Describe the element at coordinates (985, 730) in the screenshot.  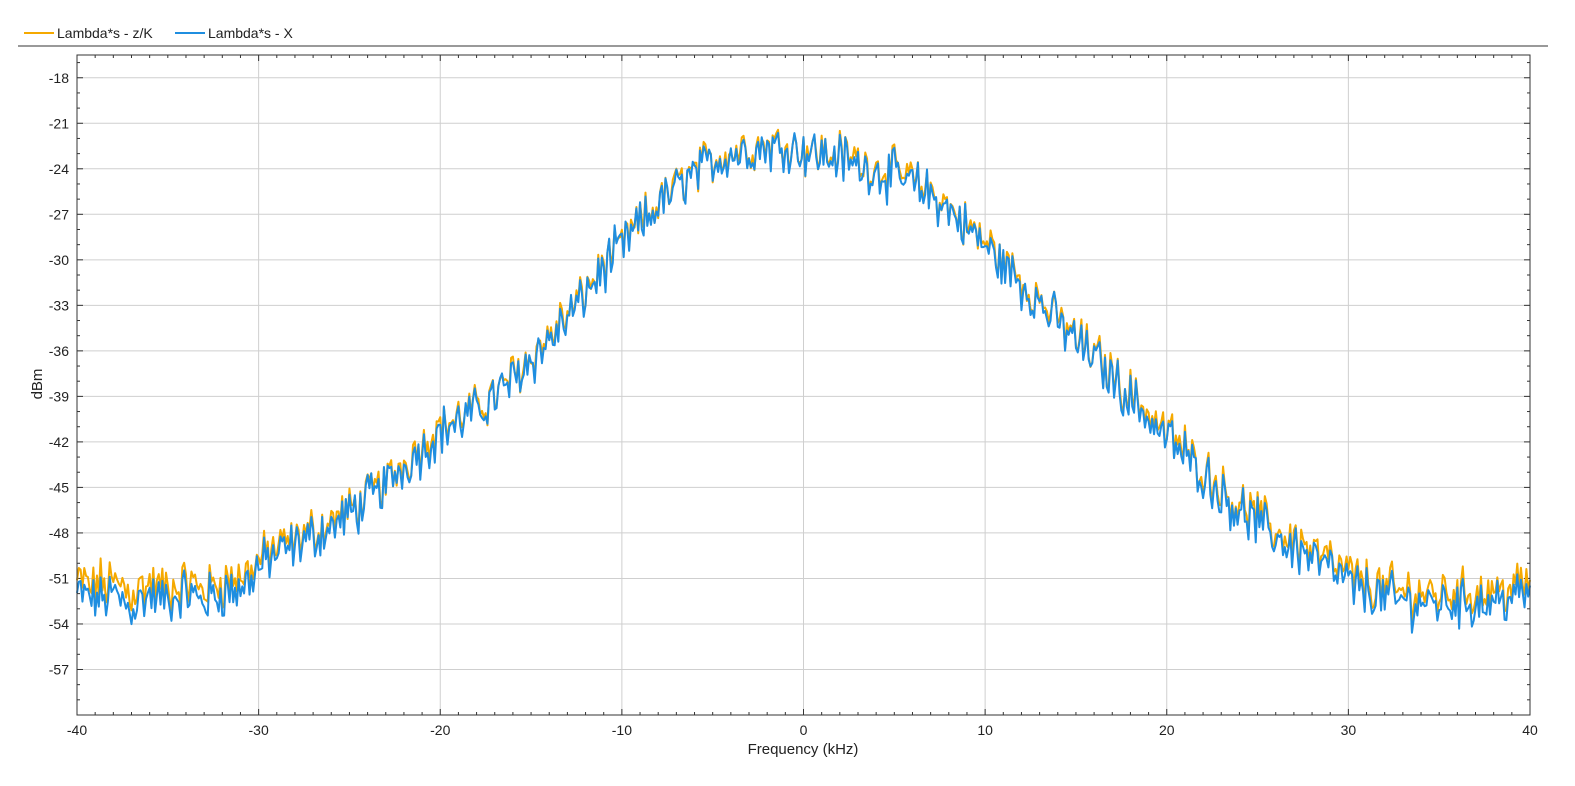
I see `x-tick-label: 10` at that location.